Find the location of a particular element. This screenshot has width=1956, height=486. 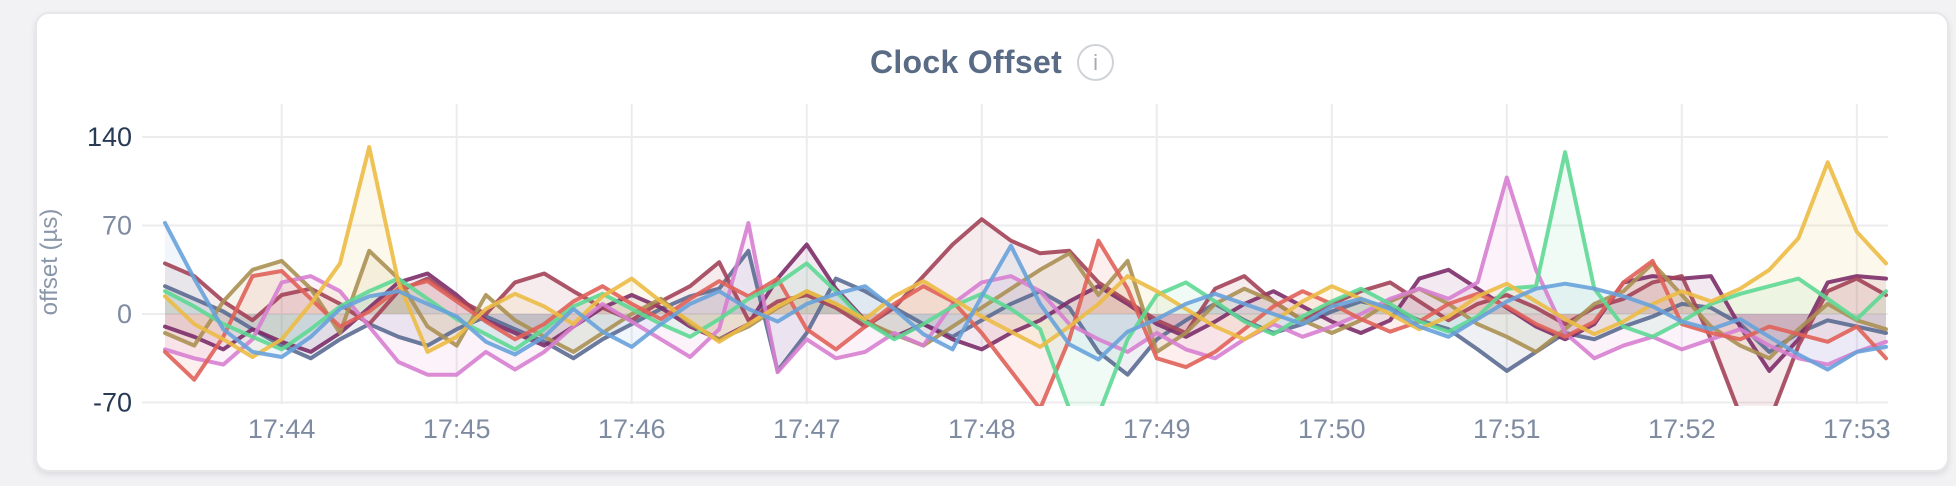

info-circle-icon: i is located at coordinates (1096, 62).